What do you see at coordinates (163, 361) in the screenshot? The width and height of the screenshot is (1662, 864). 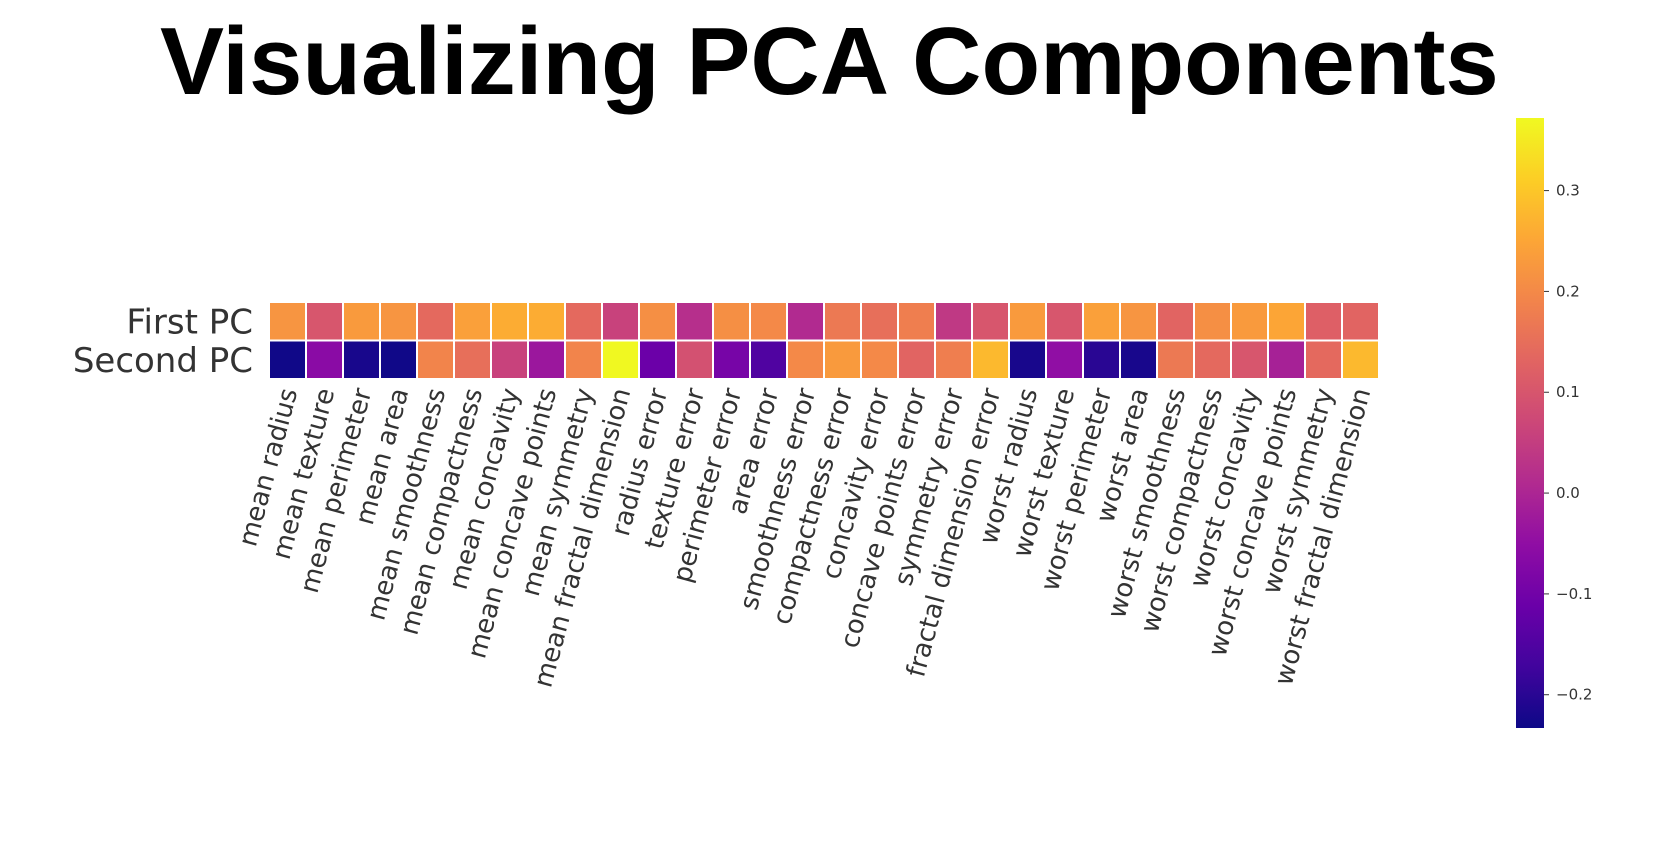 I see `row-label: Second PC` at bounding box center [163, 361].